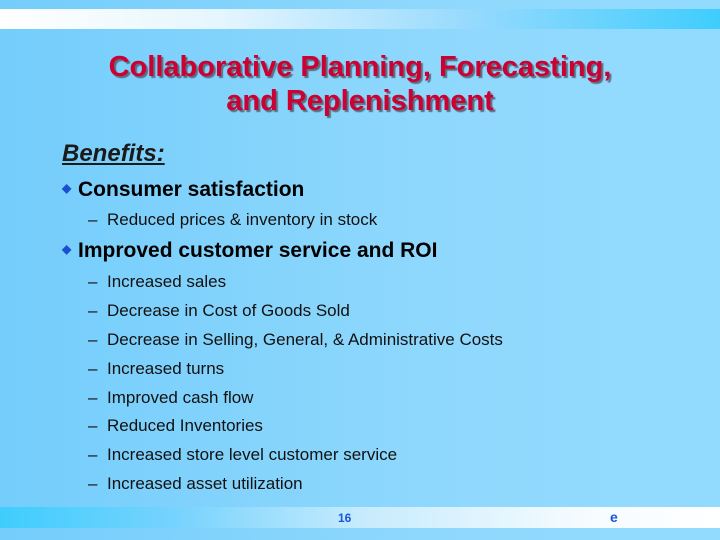 This screenshot has height=540, width=720. Describe the element at coordinates (167, 281) in the screenshot. I see `sub-text: Increased sales` at that location.